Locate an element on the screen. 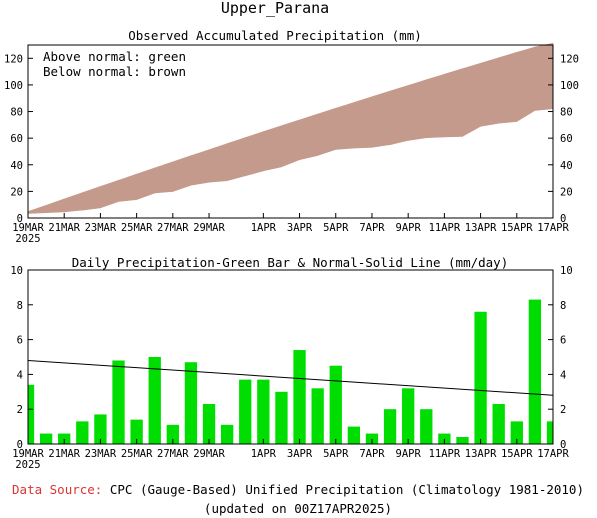  y-tick-label: 120 is located at coordinates (13, 59).